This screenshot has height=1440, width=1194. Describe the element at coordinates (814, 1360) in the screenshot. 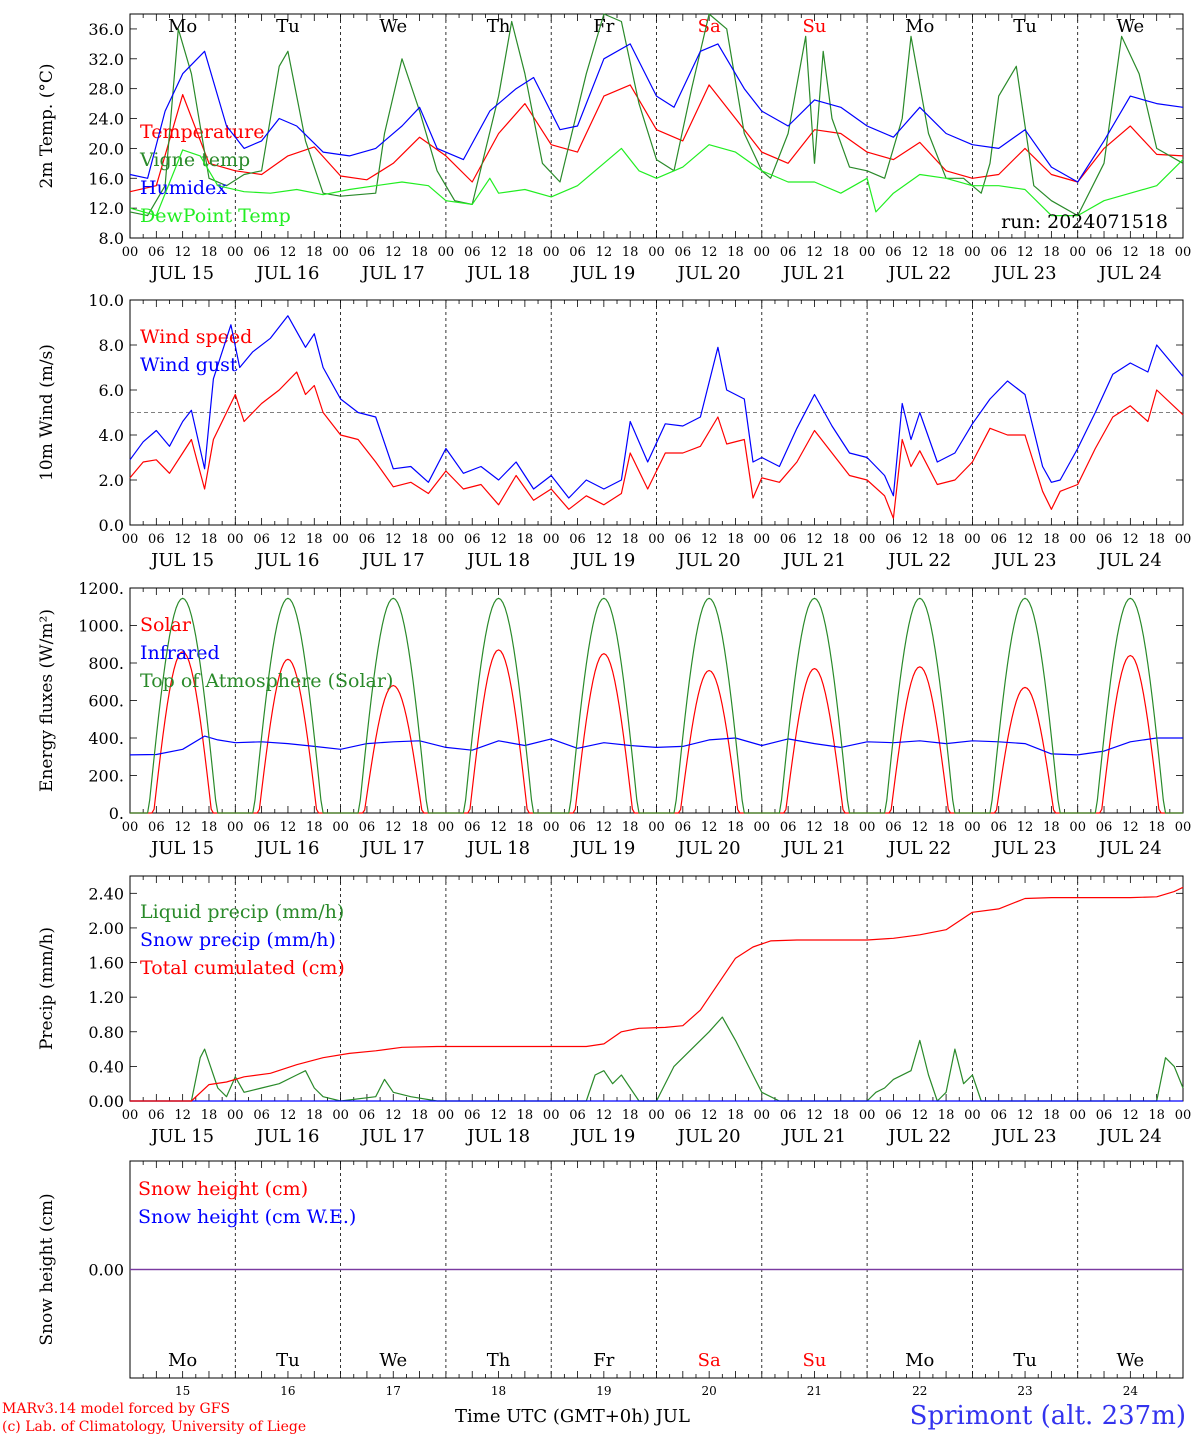

I see `weekday-label: Su` at that location.